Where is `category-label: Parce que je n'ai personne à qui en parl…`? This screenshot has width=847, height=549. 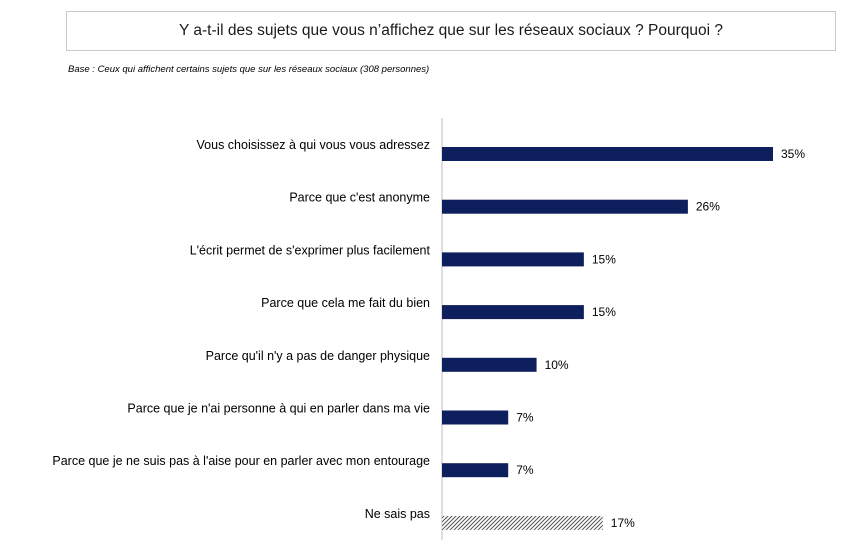 category-label: Parce que je n'ai personne à qui en parl… is located at coordinates (278, 409).